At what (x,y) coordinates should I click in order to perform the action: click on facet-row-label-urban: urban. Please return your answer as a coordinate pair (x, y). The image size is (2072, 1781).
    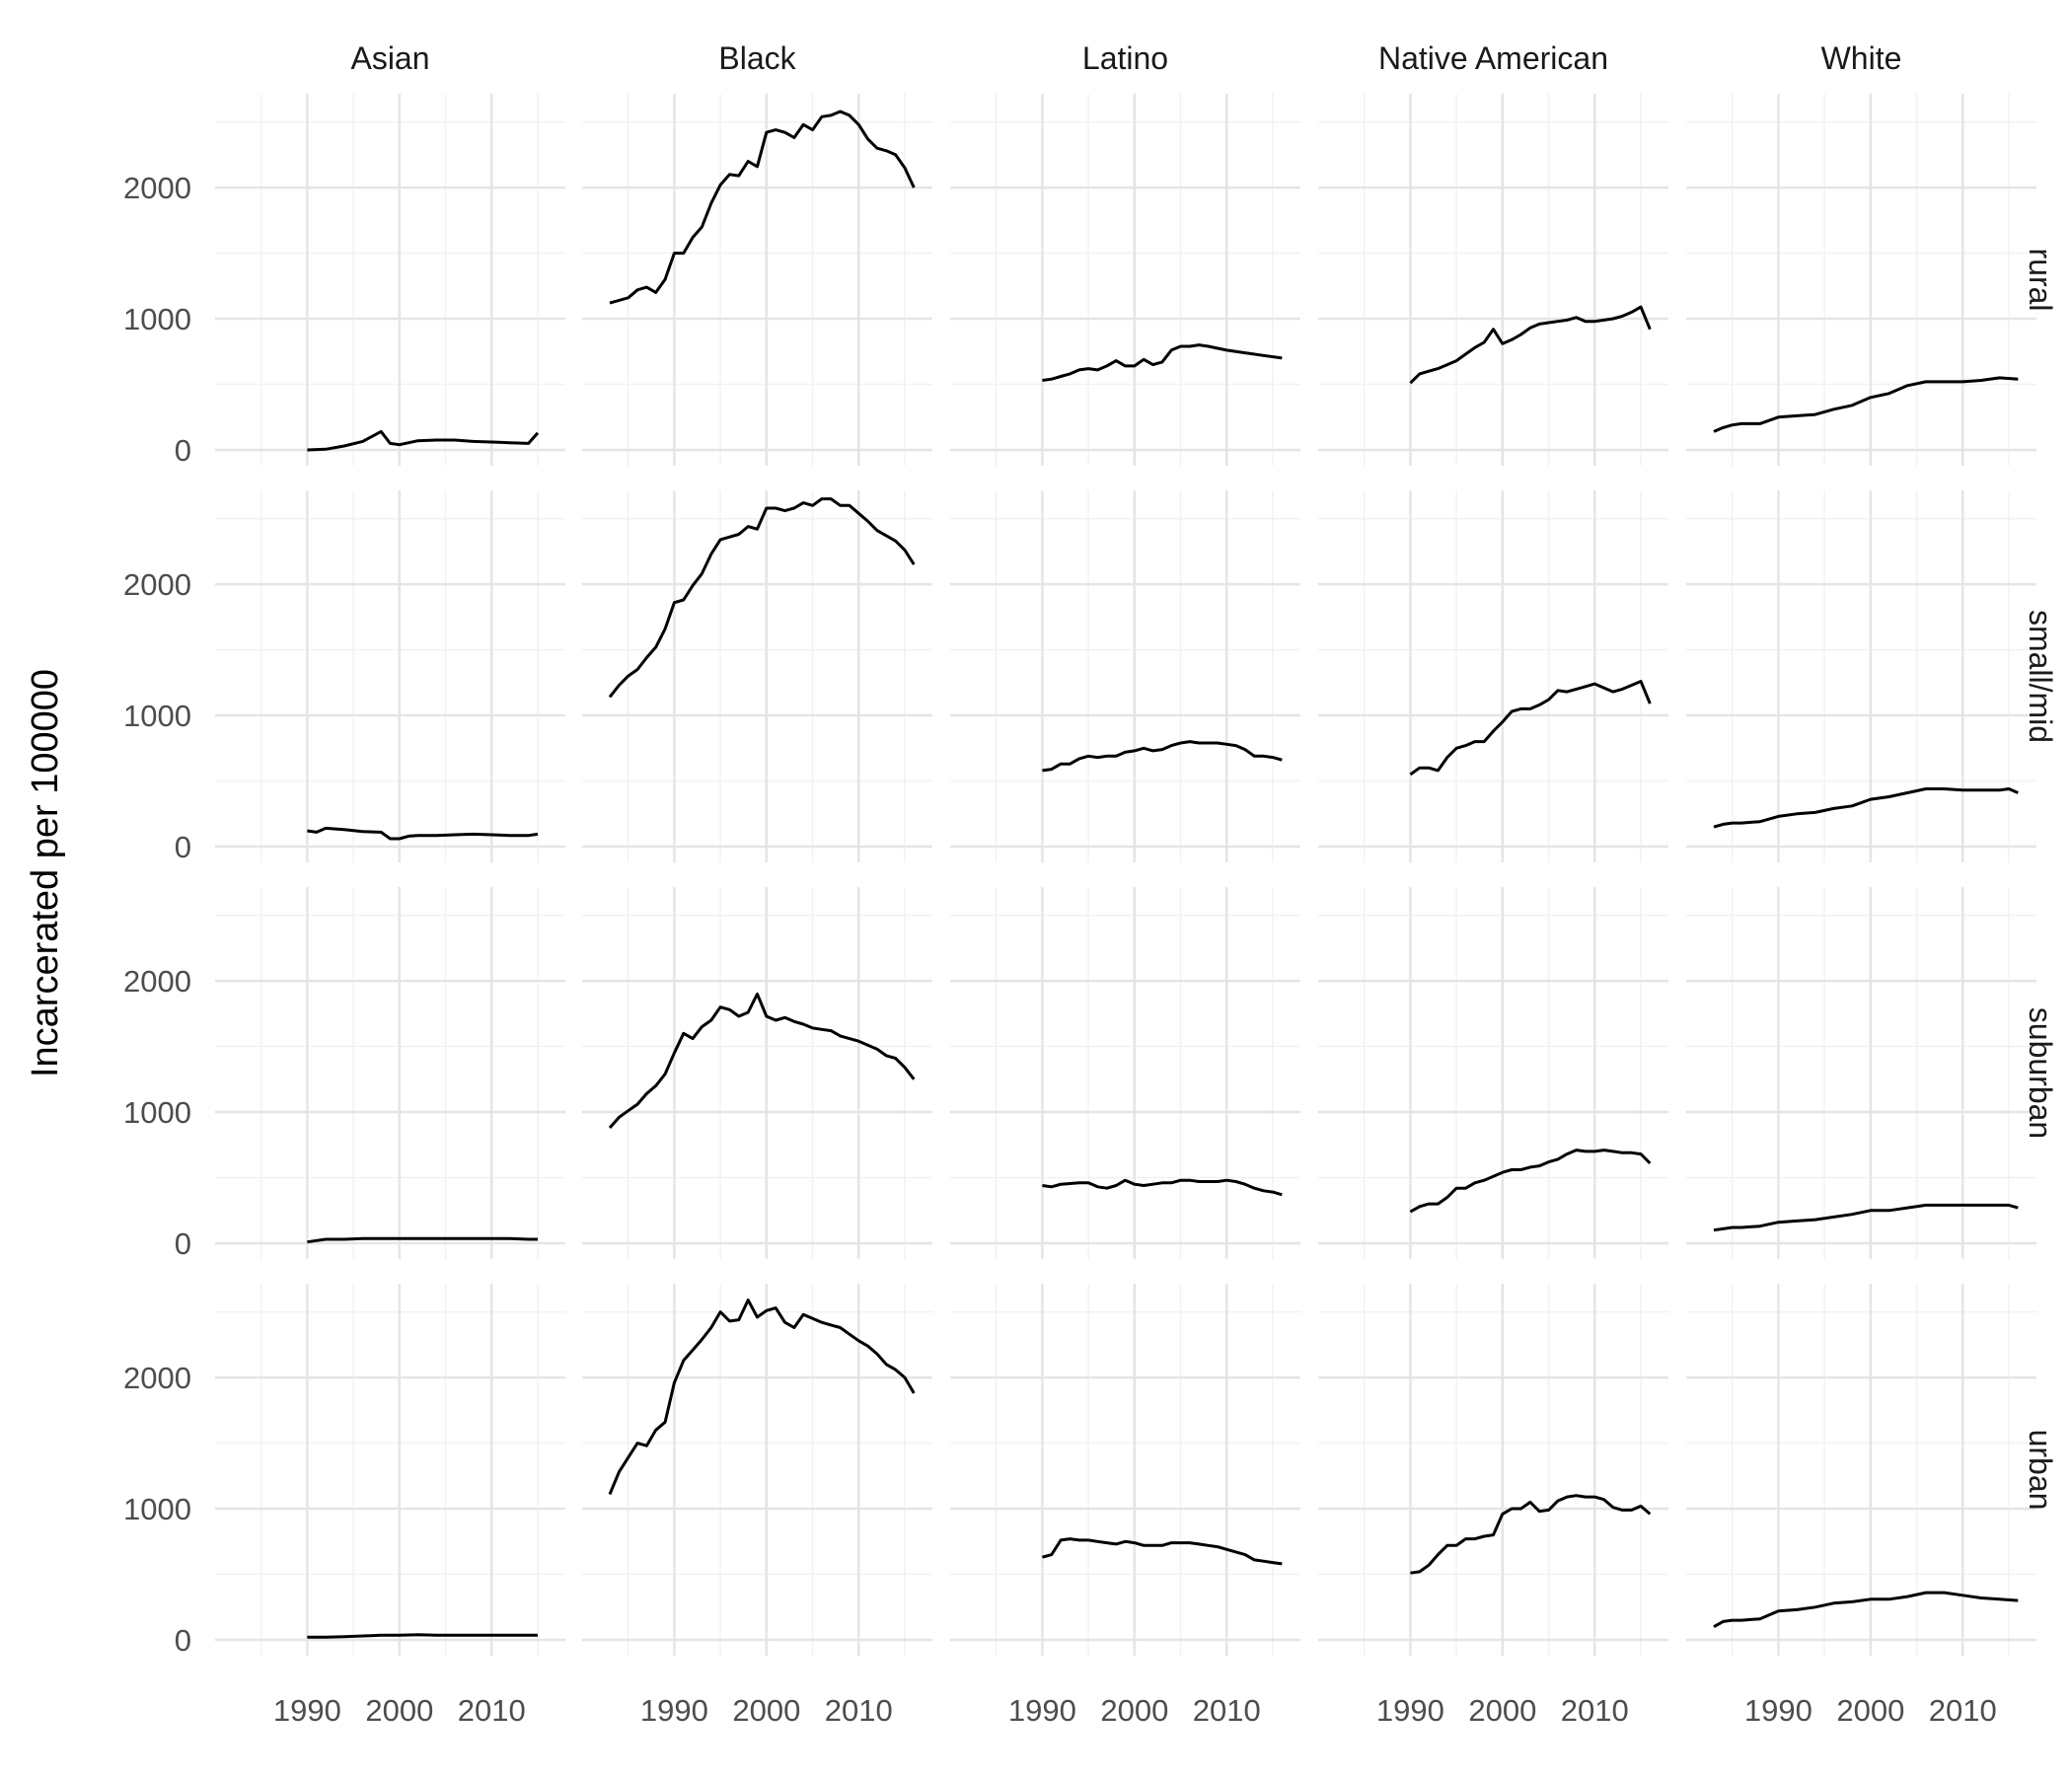
    Looking at the image, I should click on (2041, 1470).